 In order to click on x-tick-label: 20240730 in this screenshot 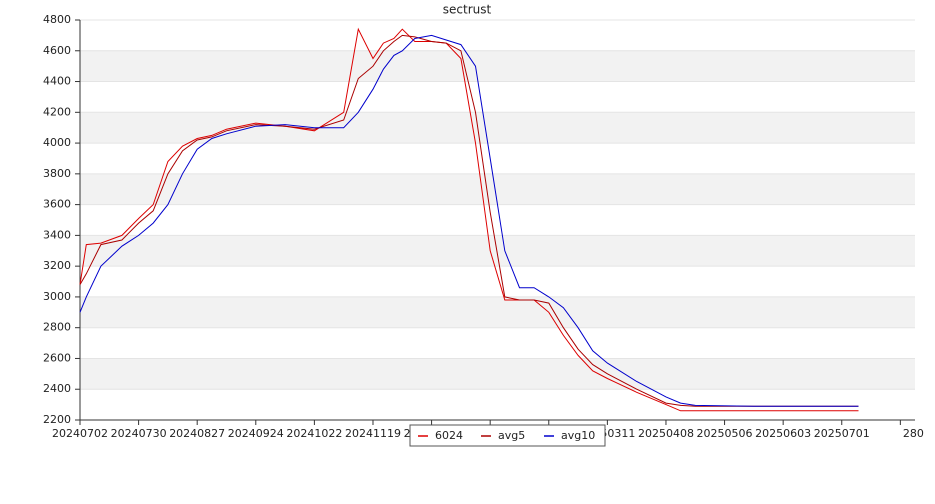, I will do `click(139, 433)`.